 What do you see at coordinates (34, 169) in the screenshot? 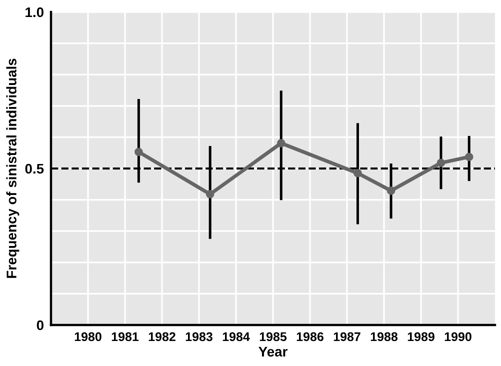
I see `y-tick-label: 0.5` at bounding box center [34, 169].